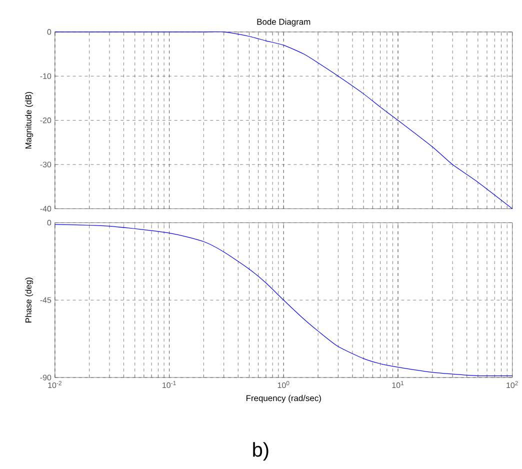  What do you see at coordinates (29, 120) in the screenshot?
I see `y-axis-title: Magnitude (dB)` at bounding box center [29, 120].